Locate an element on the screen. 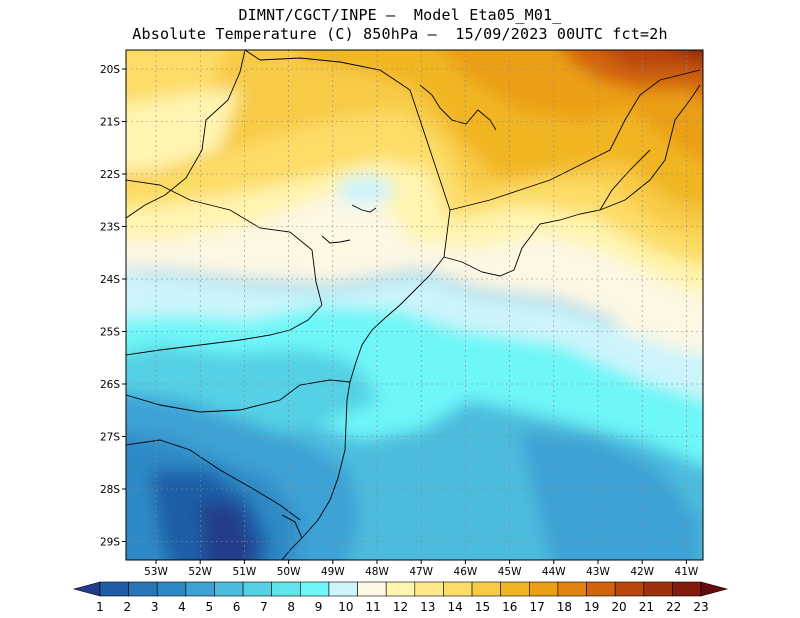 The image size is (800, 618). longitude-axis: 53W 52W 51W 50W 49W 48W 47W 46W 45W 44W 43W 42W 41W is located at coordinates (421, 569).